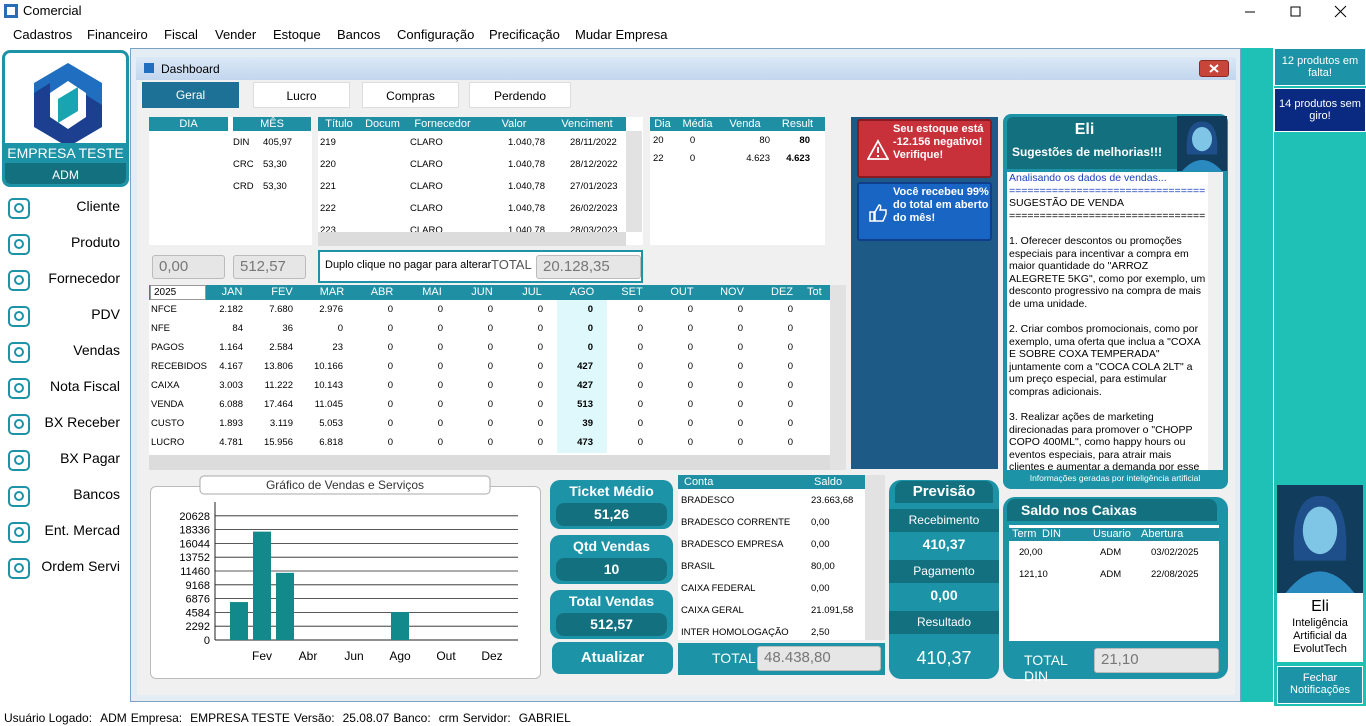 The height and width of the screenshot is (726, 1366). I want to click on sidebar-item: Nota Fiscal, so click(84, 386).